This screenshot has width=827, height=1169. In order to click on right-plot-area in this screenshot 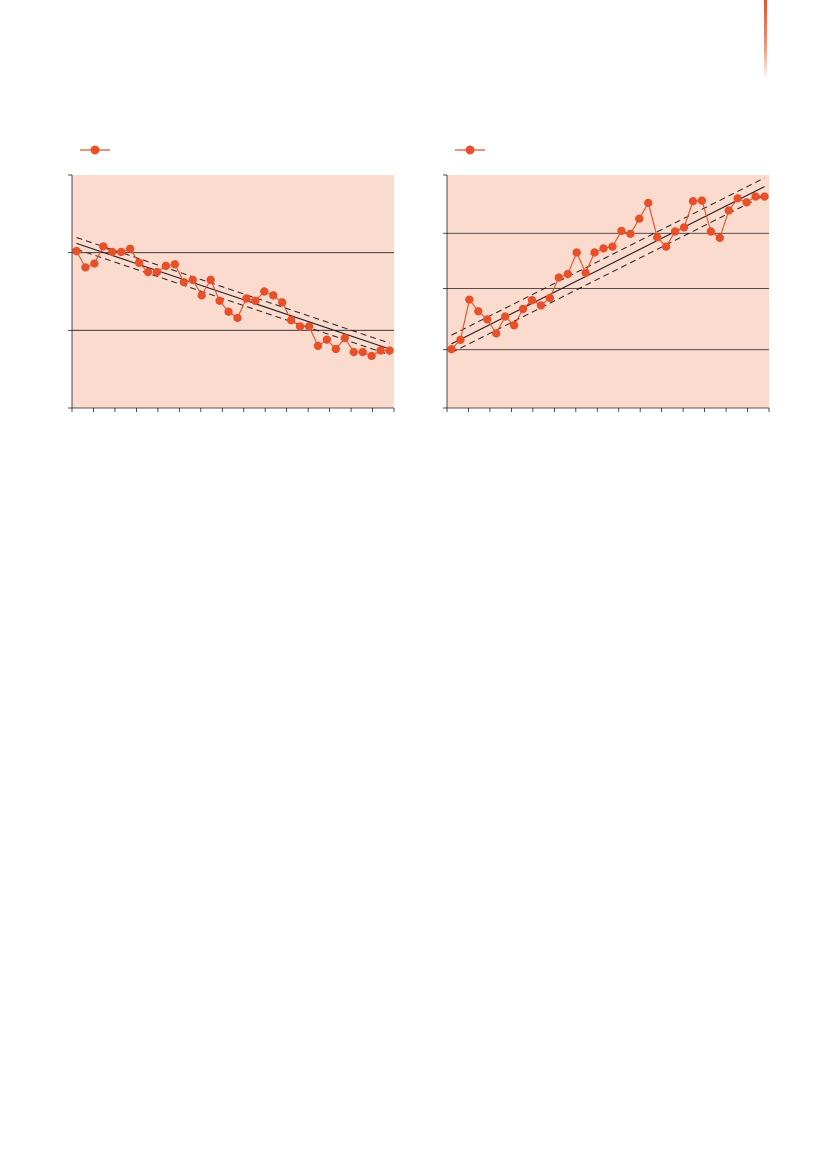, I will do `click(608, 291)`.